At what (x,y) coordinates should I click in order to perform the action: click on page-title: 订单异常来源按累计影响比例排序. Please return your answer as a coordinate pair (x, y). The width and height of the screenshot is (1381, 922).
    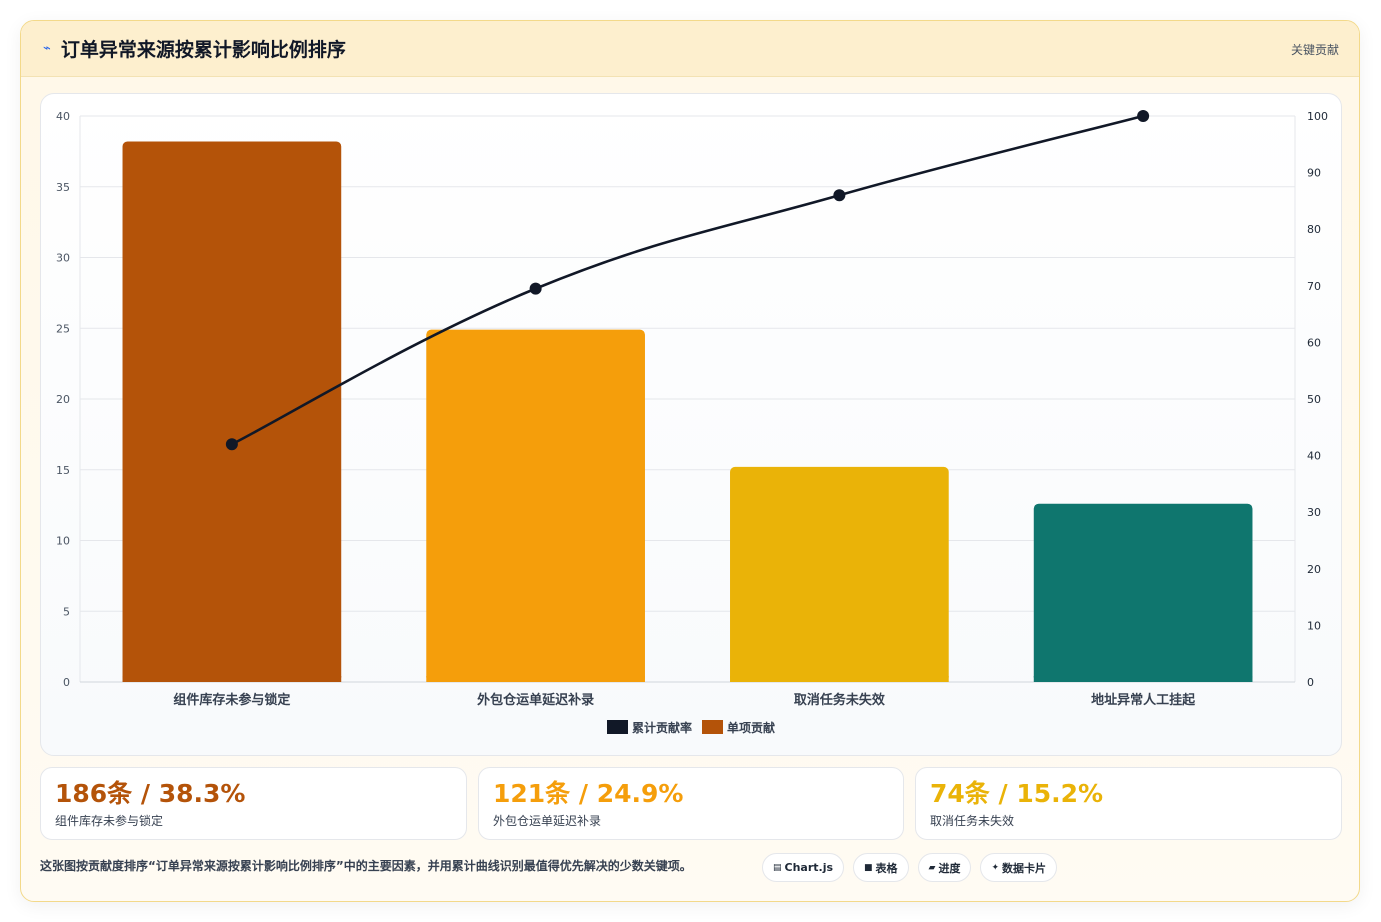
    Looking at the image, I should click on (203, 50).